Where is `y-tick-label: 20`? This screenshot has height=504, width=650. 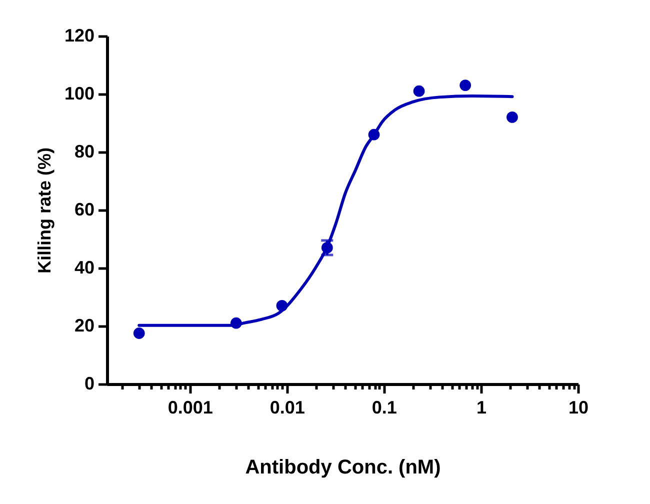
y-tick-label: 20 is located at coordinates (84, 326).